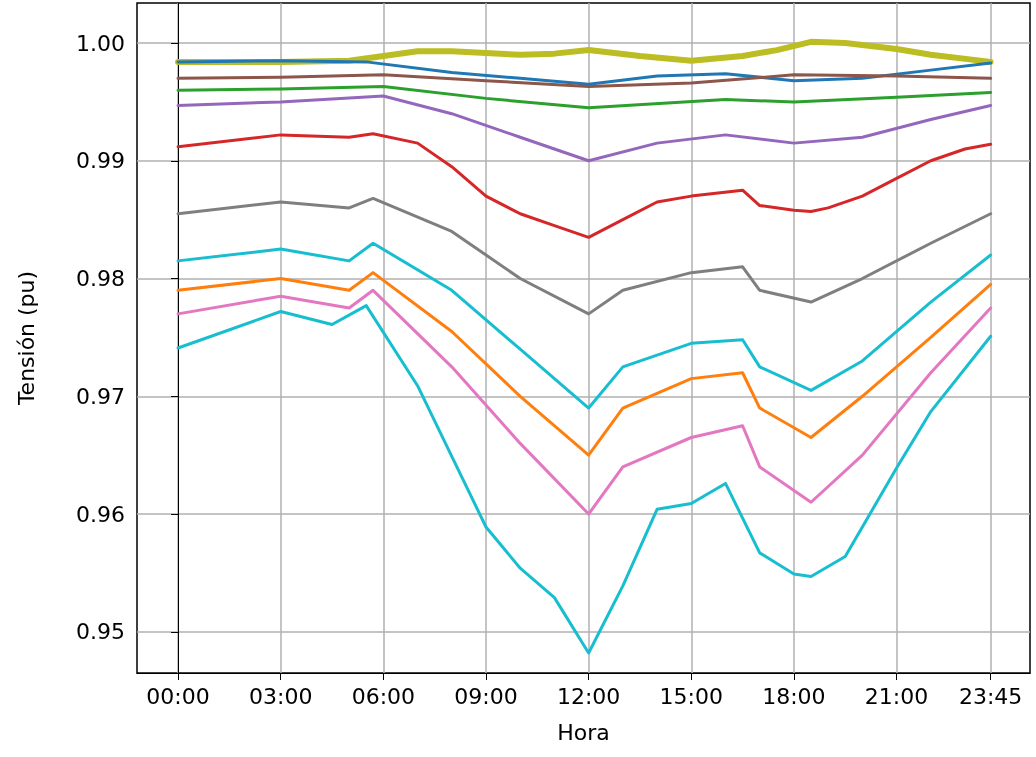 Image resolution: width=1036 pixels, height=757 pixels. Describe the element at coordinates (691, 696) in the screenshot. I see `x-tick-label: 15:00` at that location.